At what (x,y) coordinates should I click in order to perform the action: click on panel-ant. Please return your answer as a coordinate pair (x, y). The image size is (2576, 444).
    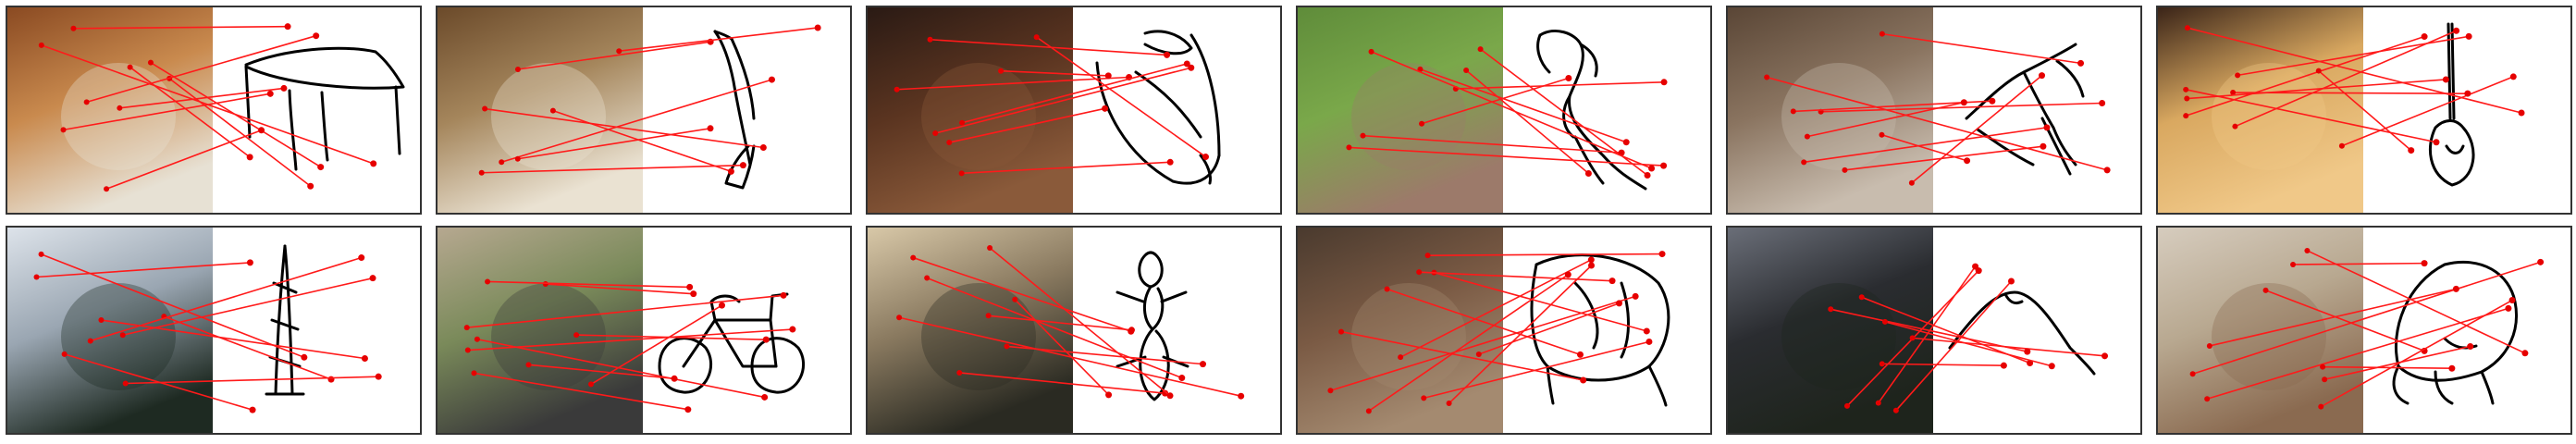
    Looking at the image, I should click on (1074, 330).